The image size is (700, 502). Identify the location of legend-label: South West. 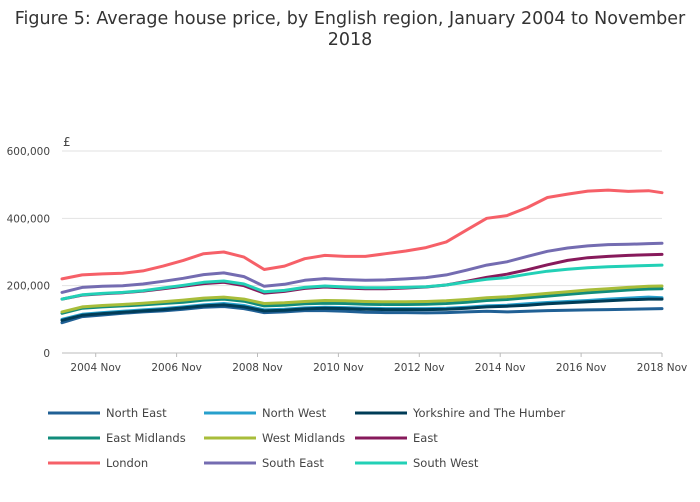
(446, 463).